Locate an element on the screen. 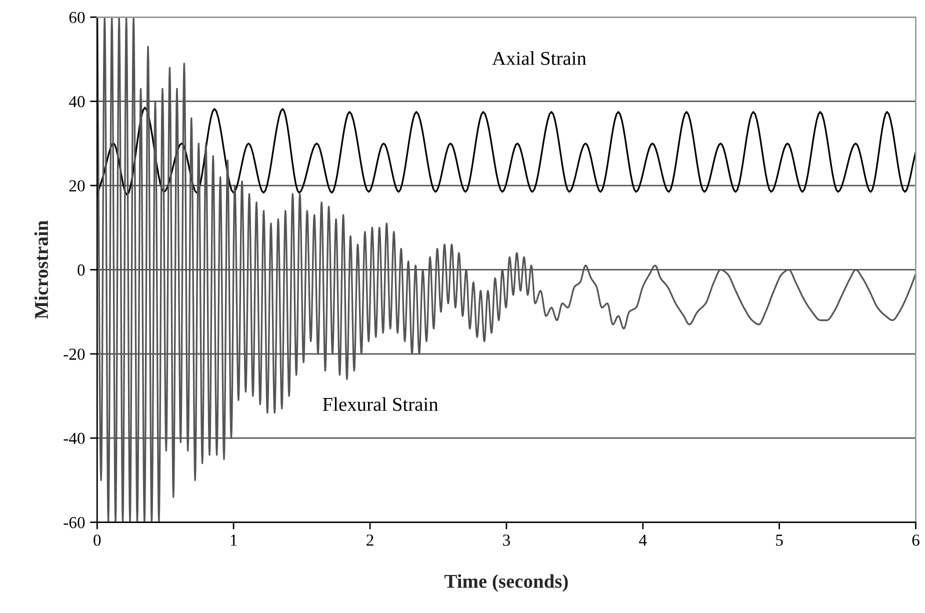 The image size is (925, 613). x-tick-label: 6 is located at coordinates (916, 540).